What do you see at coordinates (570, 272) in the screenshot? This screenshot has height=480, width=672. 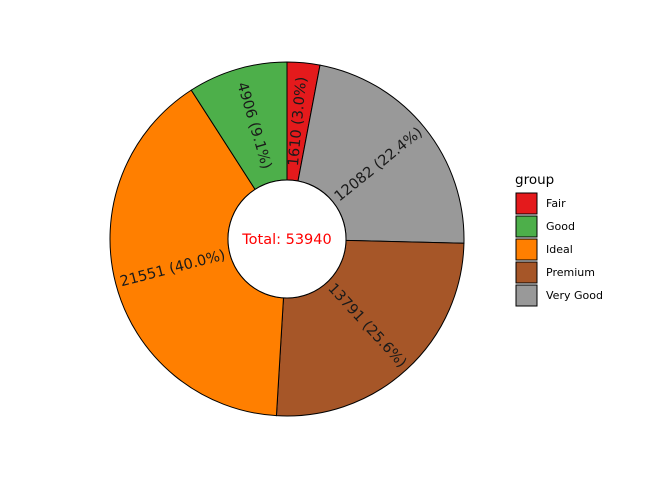 I see `legend-label-premium: Premium` at bounding box center [570, 272].